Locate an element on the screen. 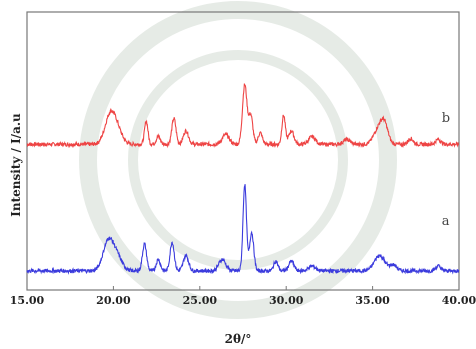 This screenshot has height=349, width=476. x-tick-label: 30.00 is located at coordinates (286, 300).